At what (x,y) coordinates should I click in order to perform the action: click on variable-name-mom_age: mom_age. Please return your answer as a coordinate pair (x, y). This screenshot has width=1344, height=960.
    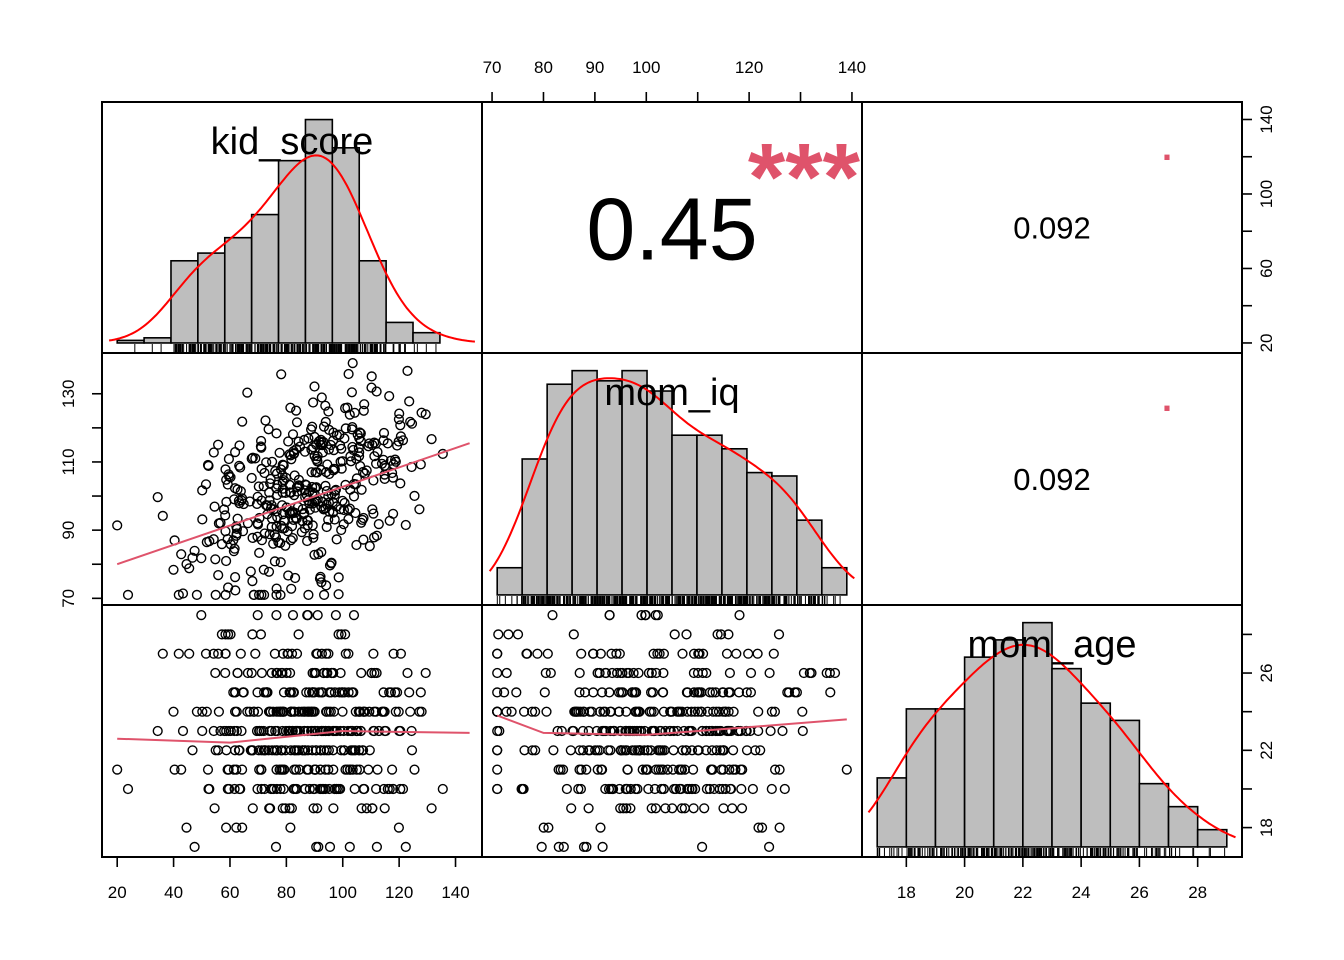
    Looking at the image, I should click on (1052, 645).